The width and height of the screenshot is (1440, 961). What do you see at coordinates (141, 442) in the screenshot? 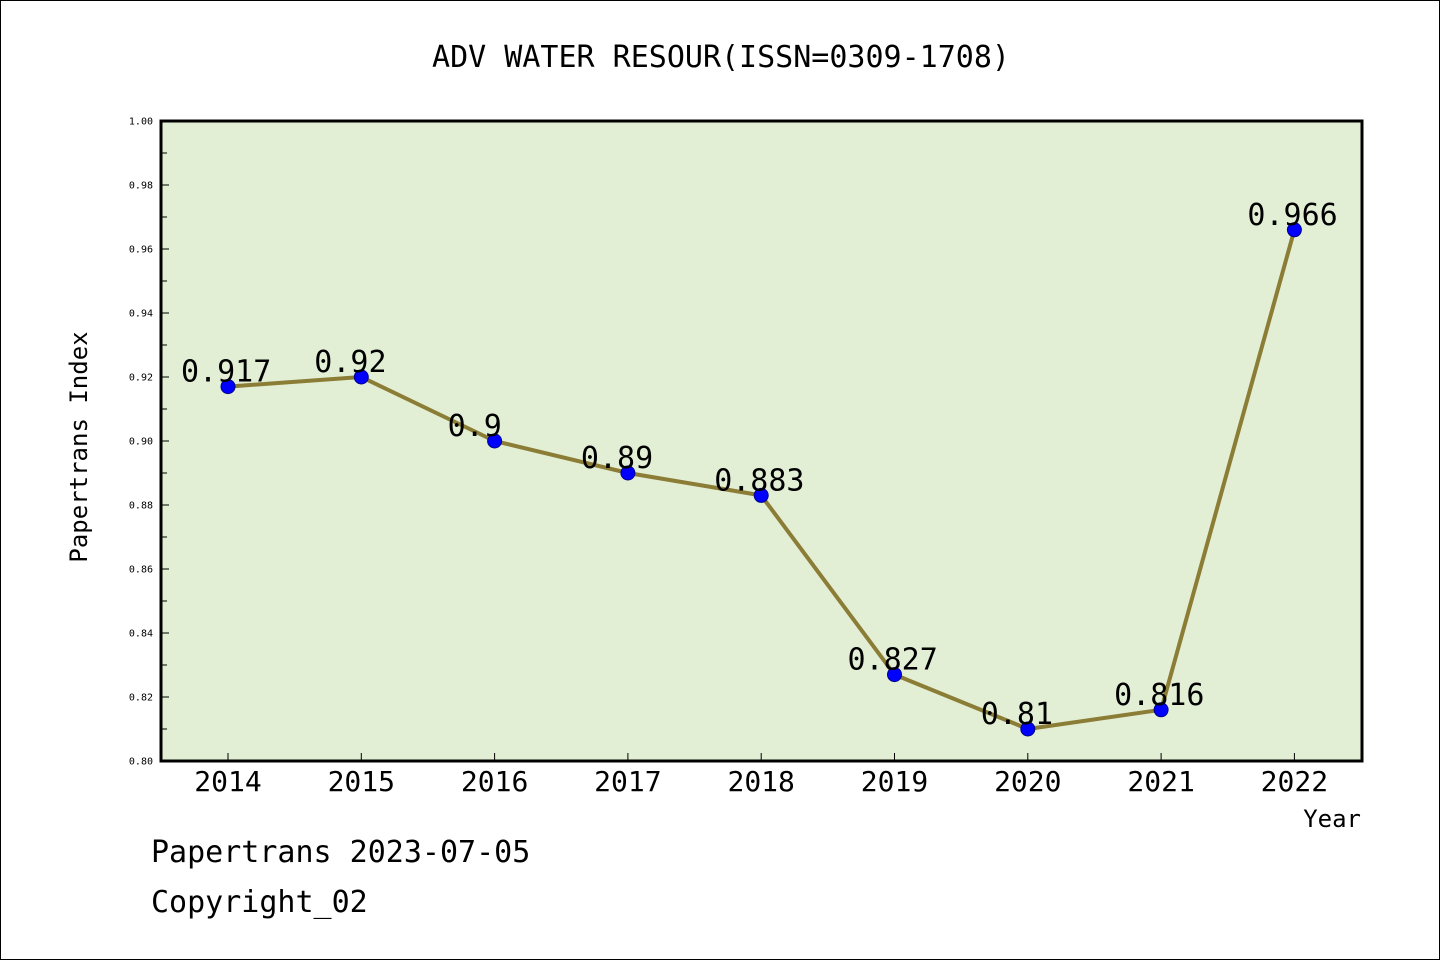
I see `y-tick-label: 0.90` at bounding box center [141, 442].